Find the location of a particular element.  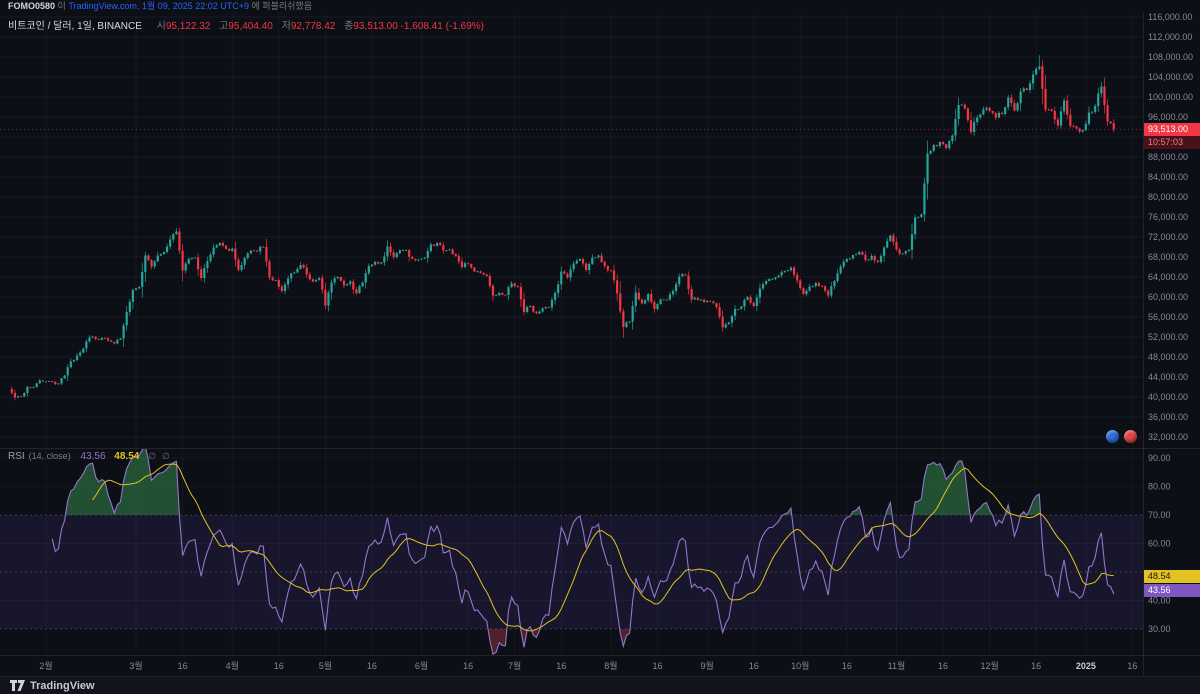

svg-text: 52,000.00 is located at coordinates (1168, 337).